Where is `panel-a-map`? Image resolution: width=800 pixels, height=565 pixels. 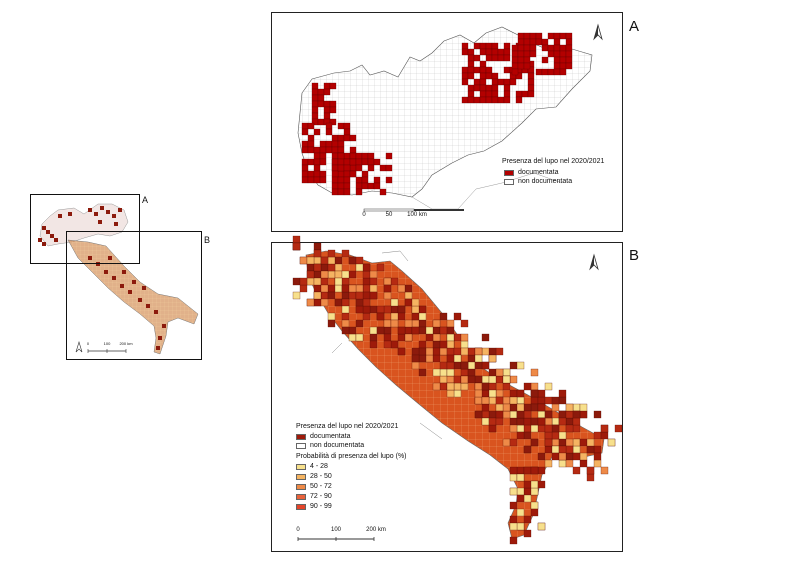
panel-a-map is located at coordinates (450, 117).